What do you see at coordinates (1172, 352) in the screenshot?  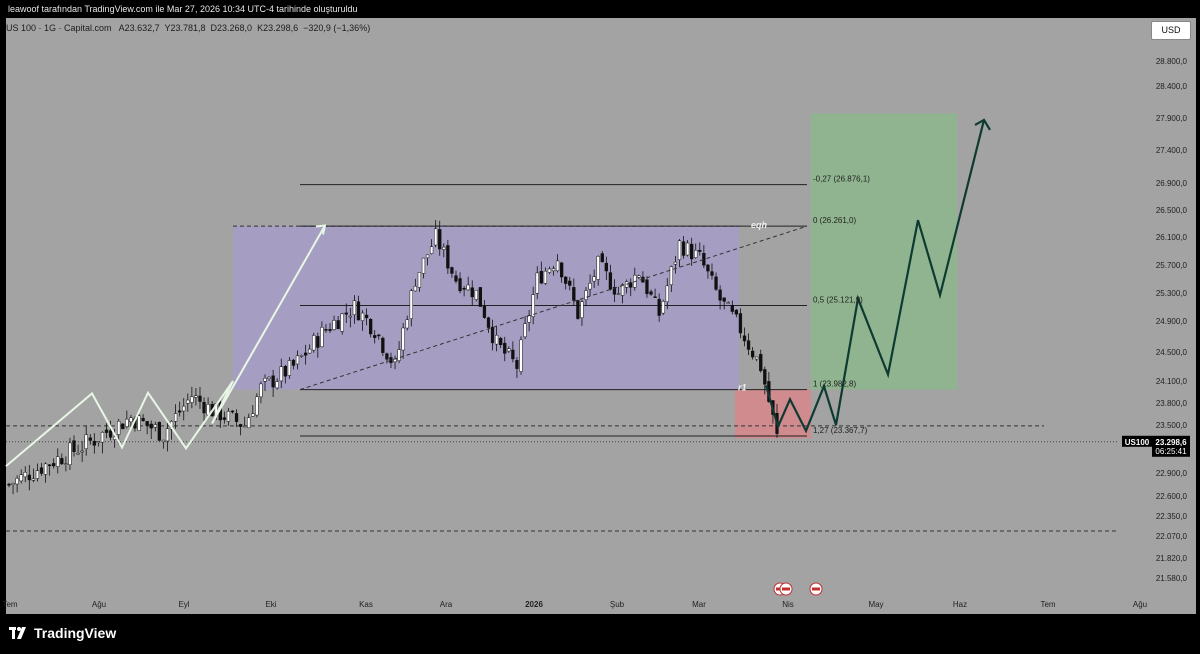 I see `y-axis-tick-label: 24.500,0` at bounding box center [1172, 352].